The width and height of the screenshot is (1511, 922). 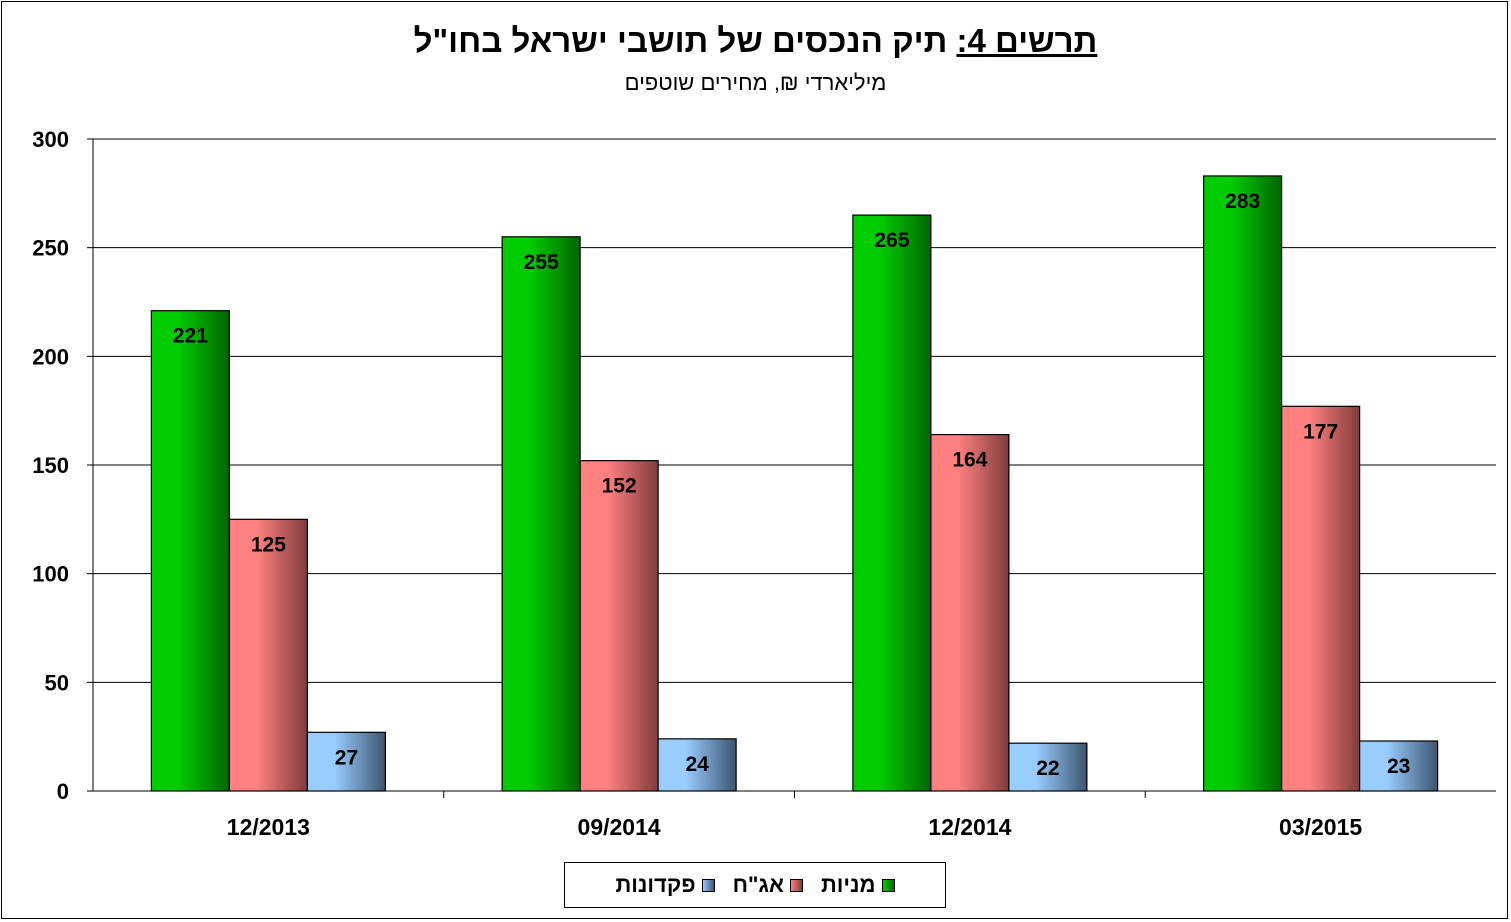 I want to click on chart-subtitle: מיליארדי ₪, מחירים שוטפים, so click(x=755, y=82).